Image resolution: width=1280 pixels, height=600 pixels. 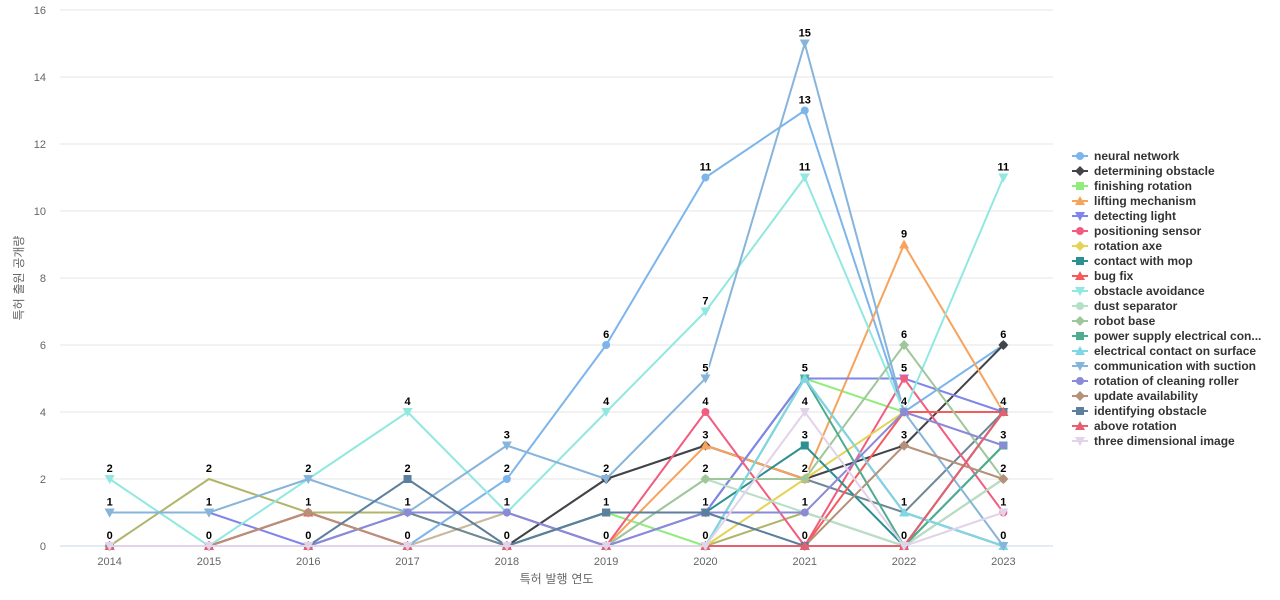 What do you see at coordinates (407, 562) in the screenshot?
I see `x-tick-label: 2017` at bounding box center [407, 562].